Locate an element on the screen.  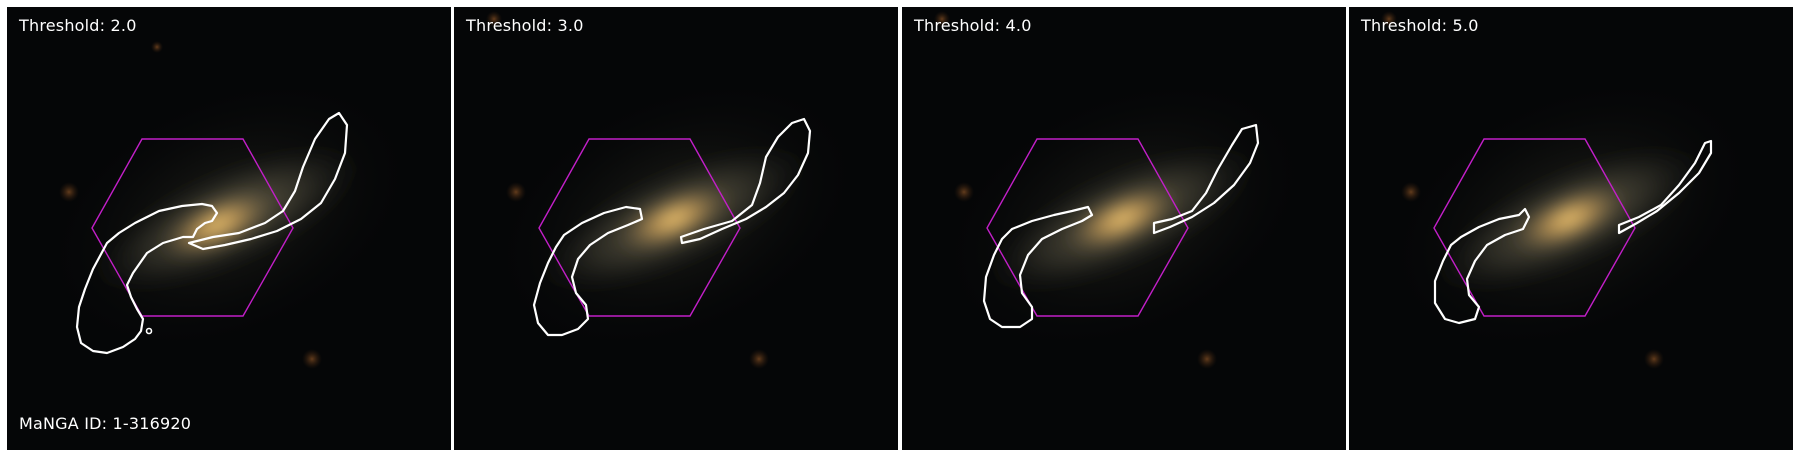
threshold-label: Threshold: 2.0 is located at coordinates (78, 25).